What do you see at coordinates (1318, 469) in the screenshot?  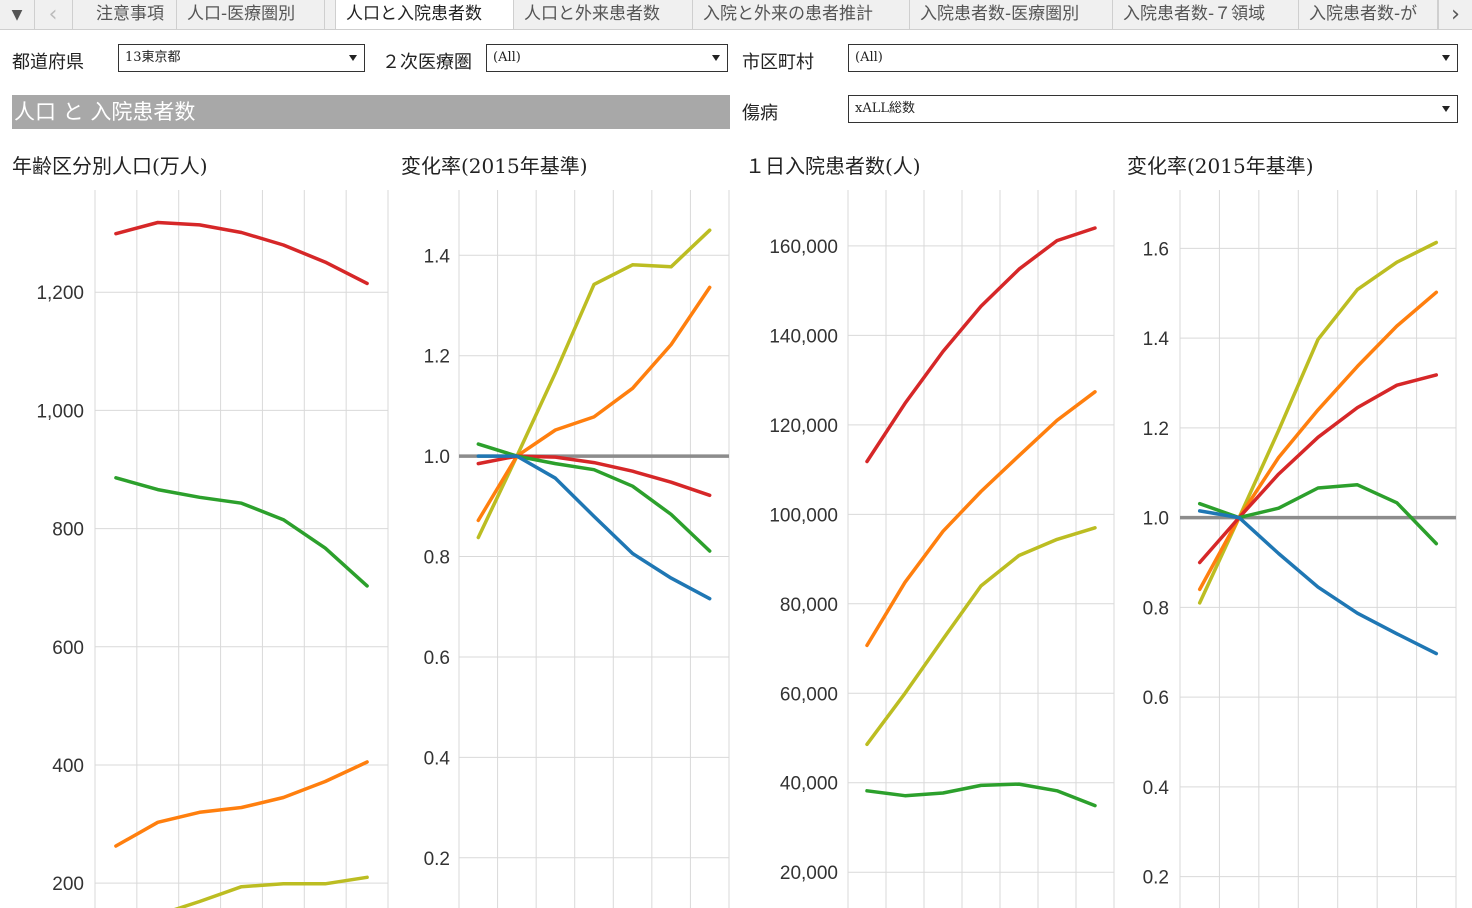 I see `chart-3-series-red-line` at bounding box center [1318, 469].